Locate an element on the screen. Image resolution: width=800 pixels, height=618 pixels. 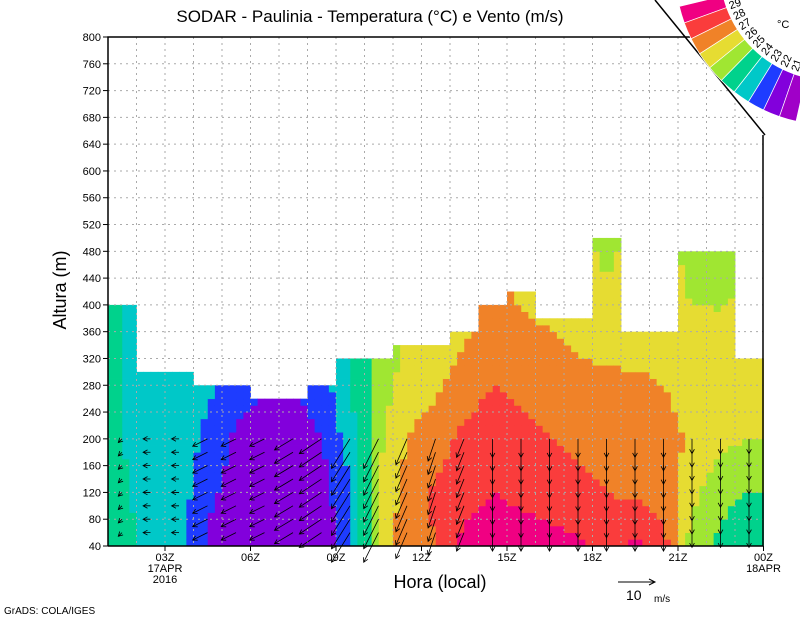
colorbar-label: 21 is located at coordinates (794, 65).